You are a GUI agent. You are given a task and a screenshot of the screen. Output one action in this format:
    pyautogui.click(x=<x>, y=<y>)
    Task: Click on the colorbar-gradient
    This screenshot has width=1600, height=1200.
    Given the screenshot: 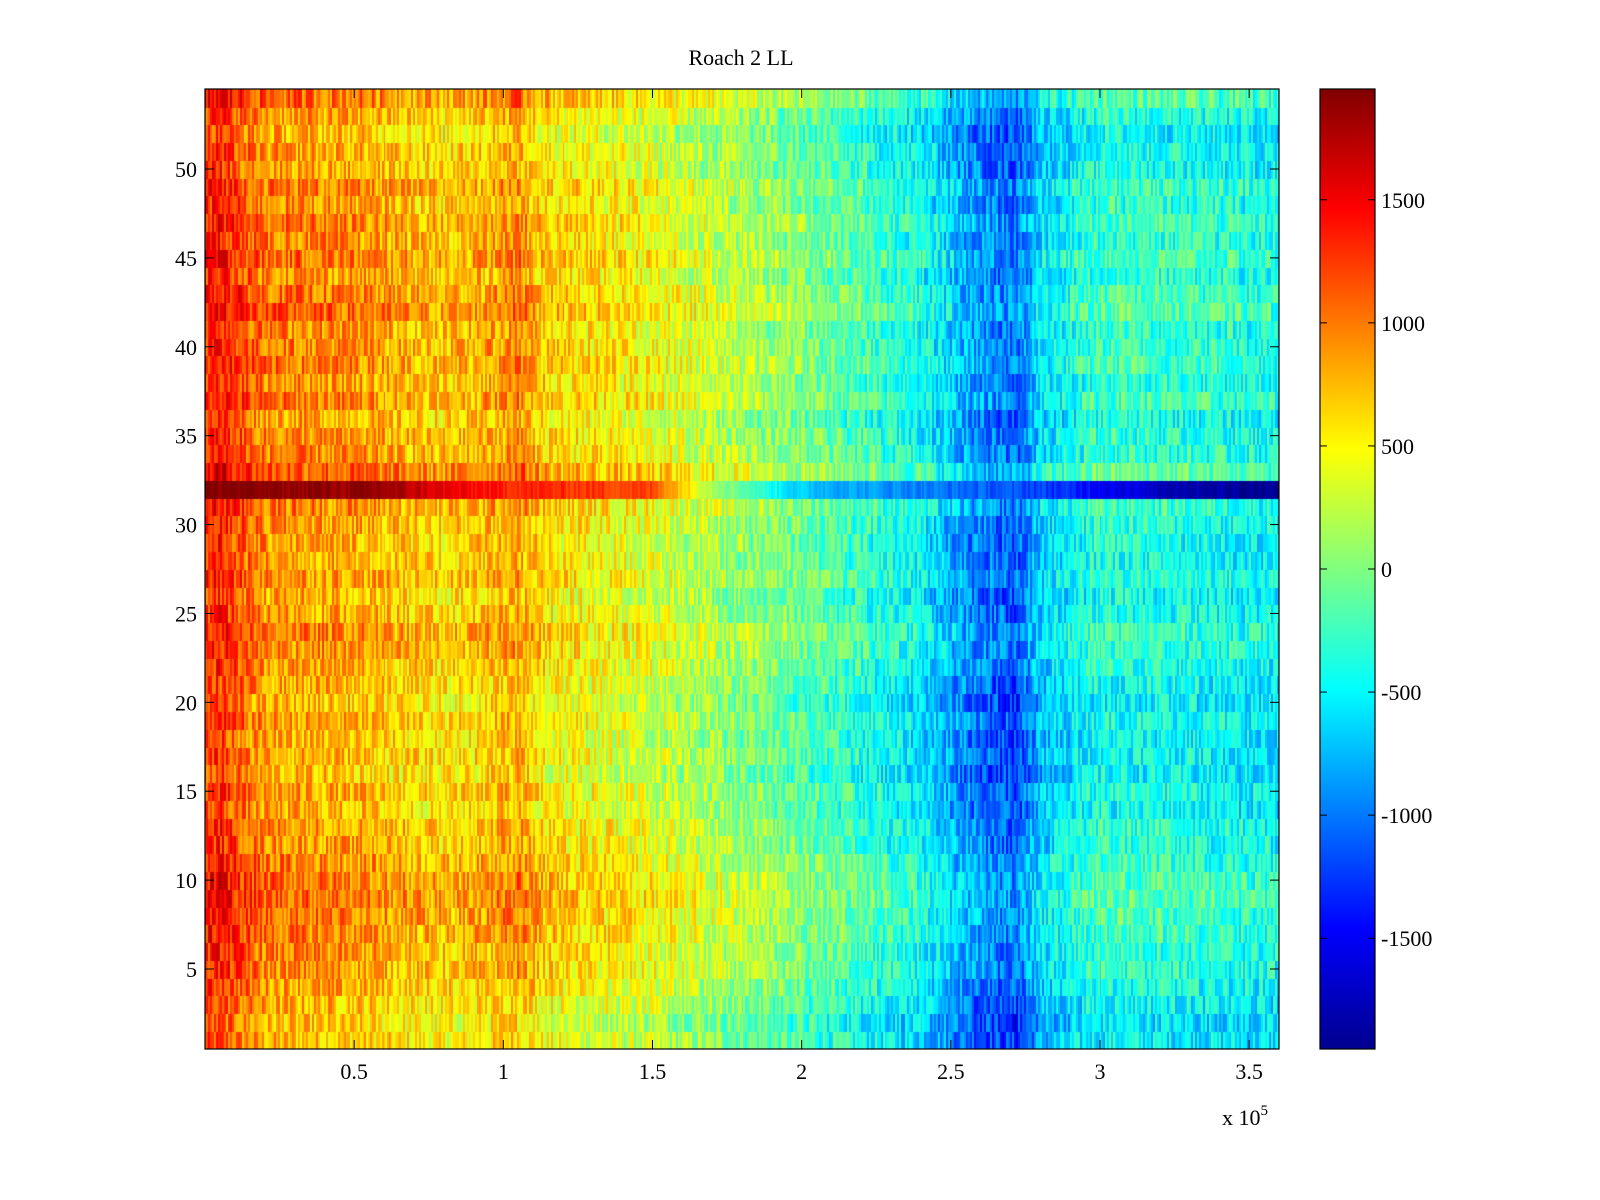 What is the action you would take?
    pyautogui.click(x=1347, y=569)
    